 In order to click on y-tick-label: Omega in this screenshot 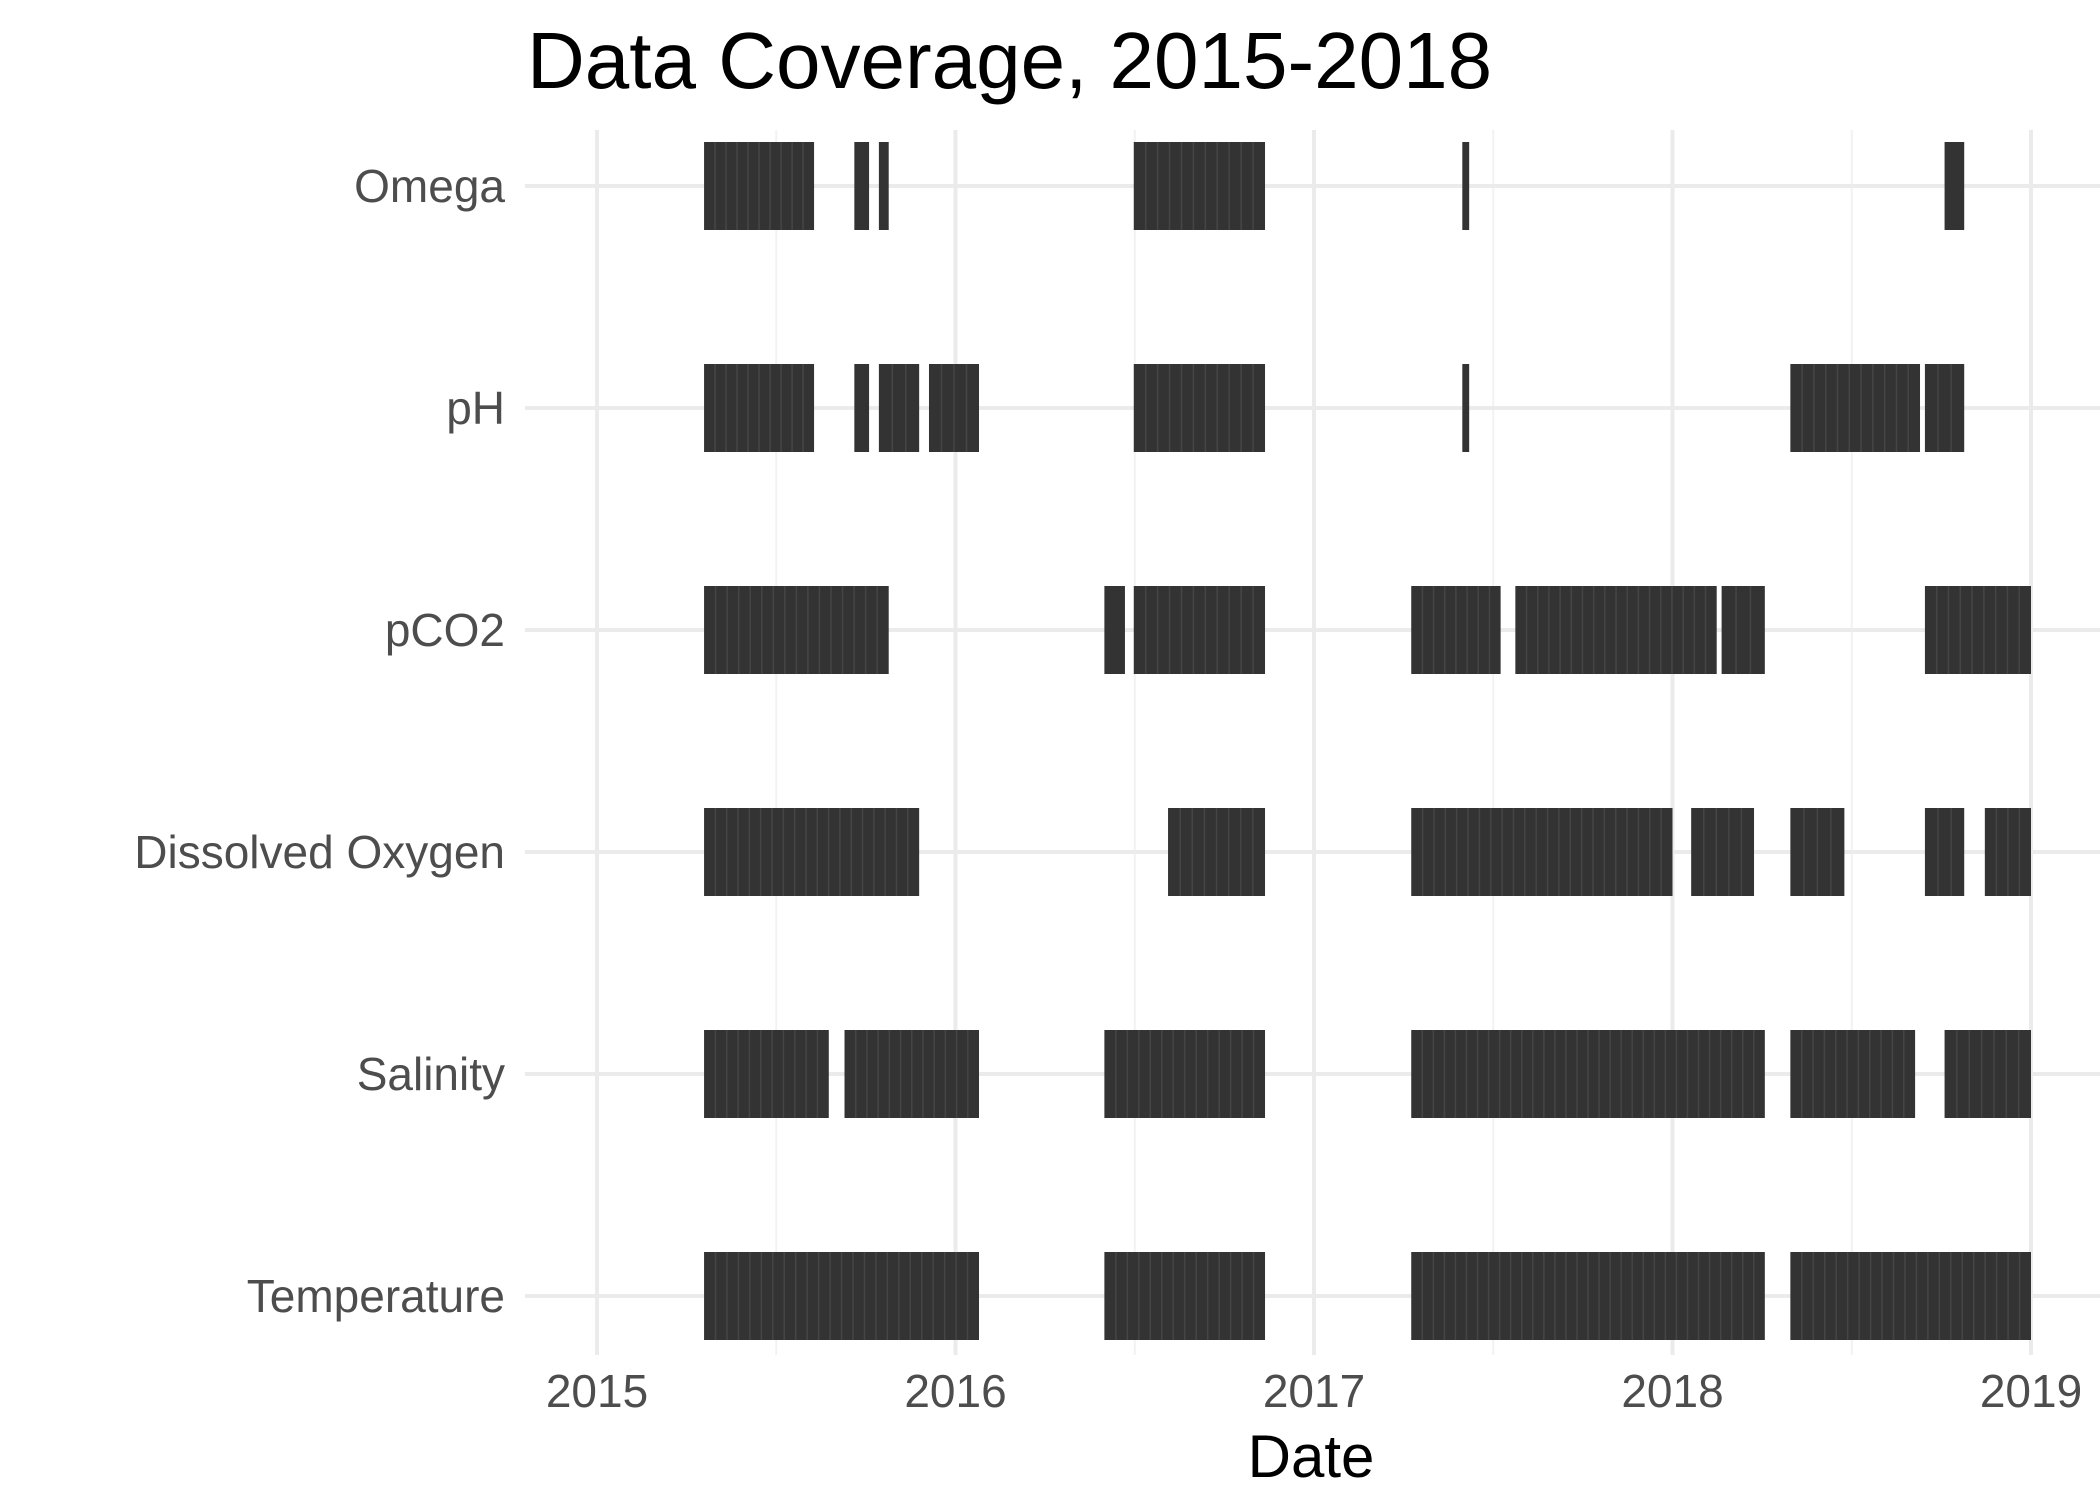, I will do `click(429, 186)`.